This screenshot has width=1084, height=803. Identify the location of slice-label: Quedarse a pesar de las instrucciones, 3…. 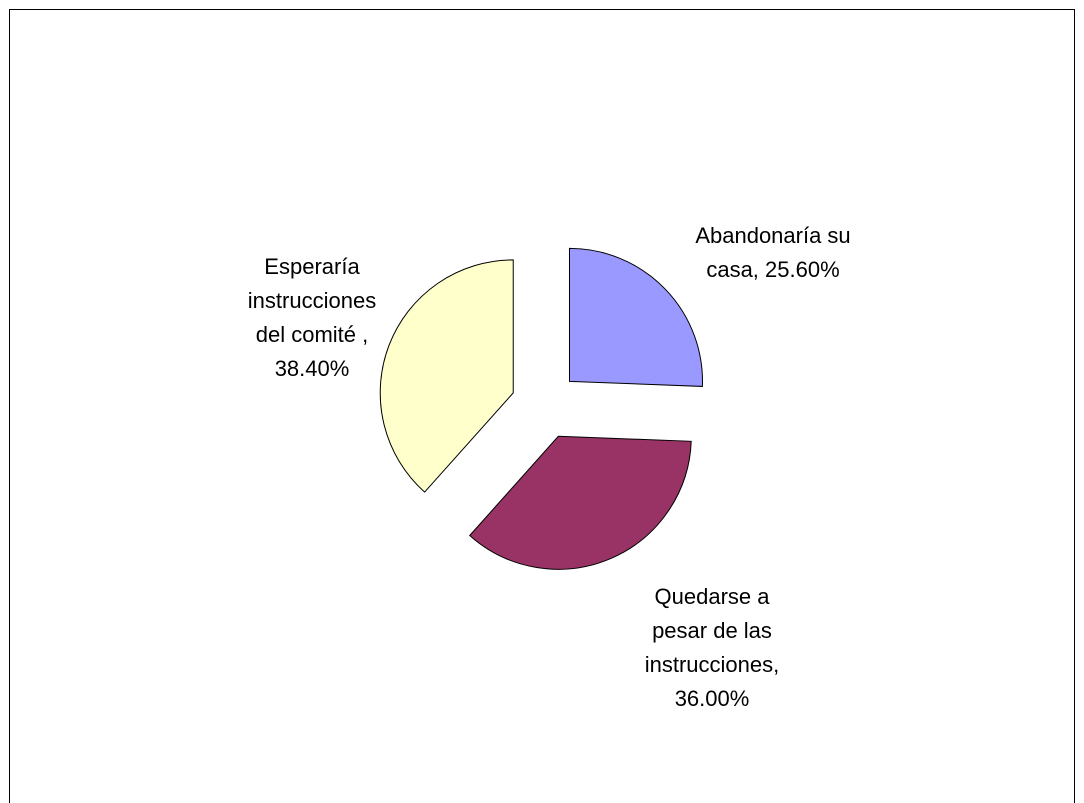
(712, 648).